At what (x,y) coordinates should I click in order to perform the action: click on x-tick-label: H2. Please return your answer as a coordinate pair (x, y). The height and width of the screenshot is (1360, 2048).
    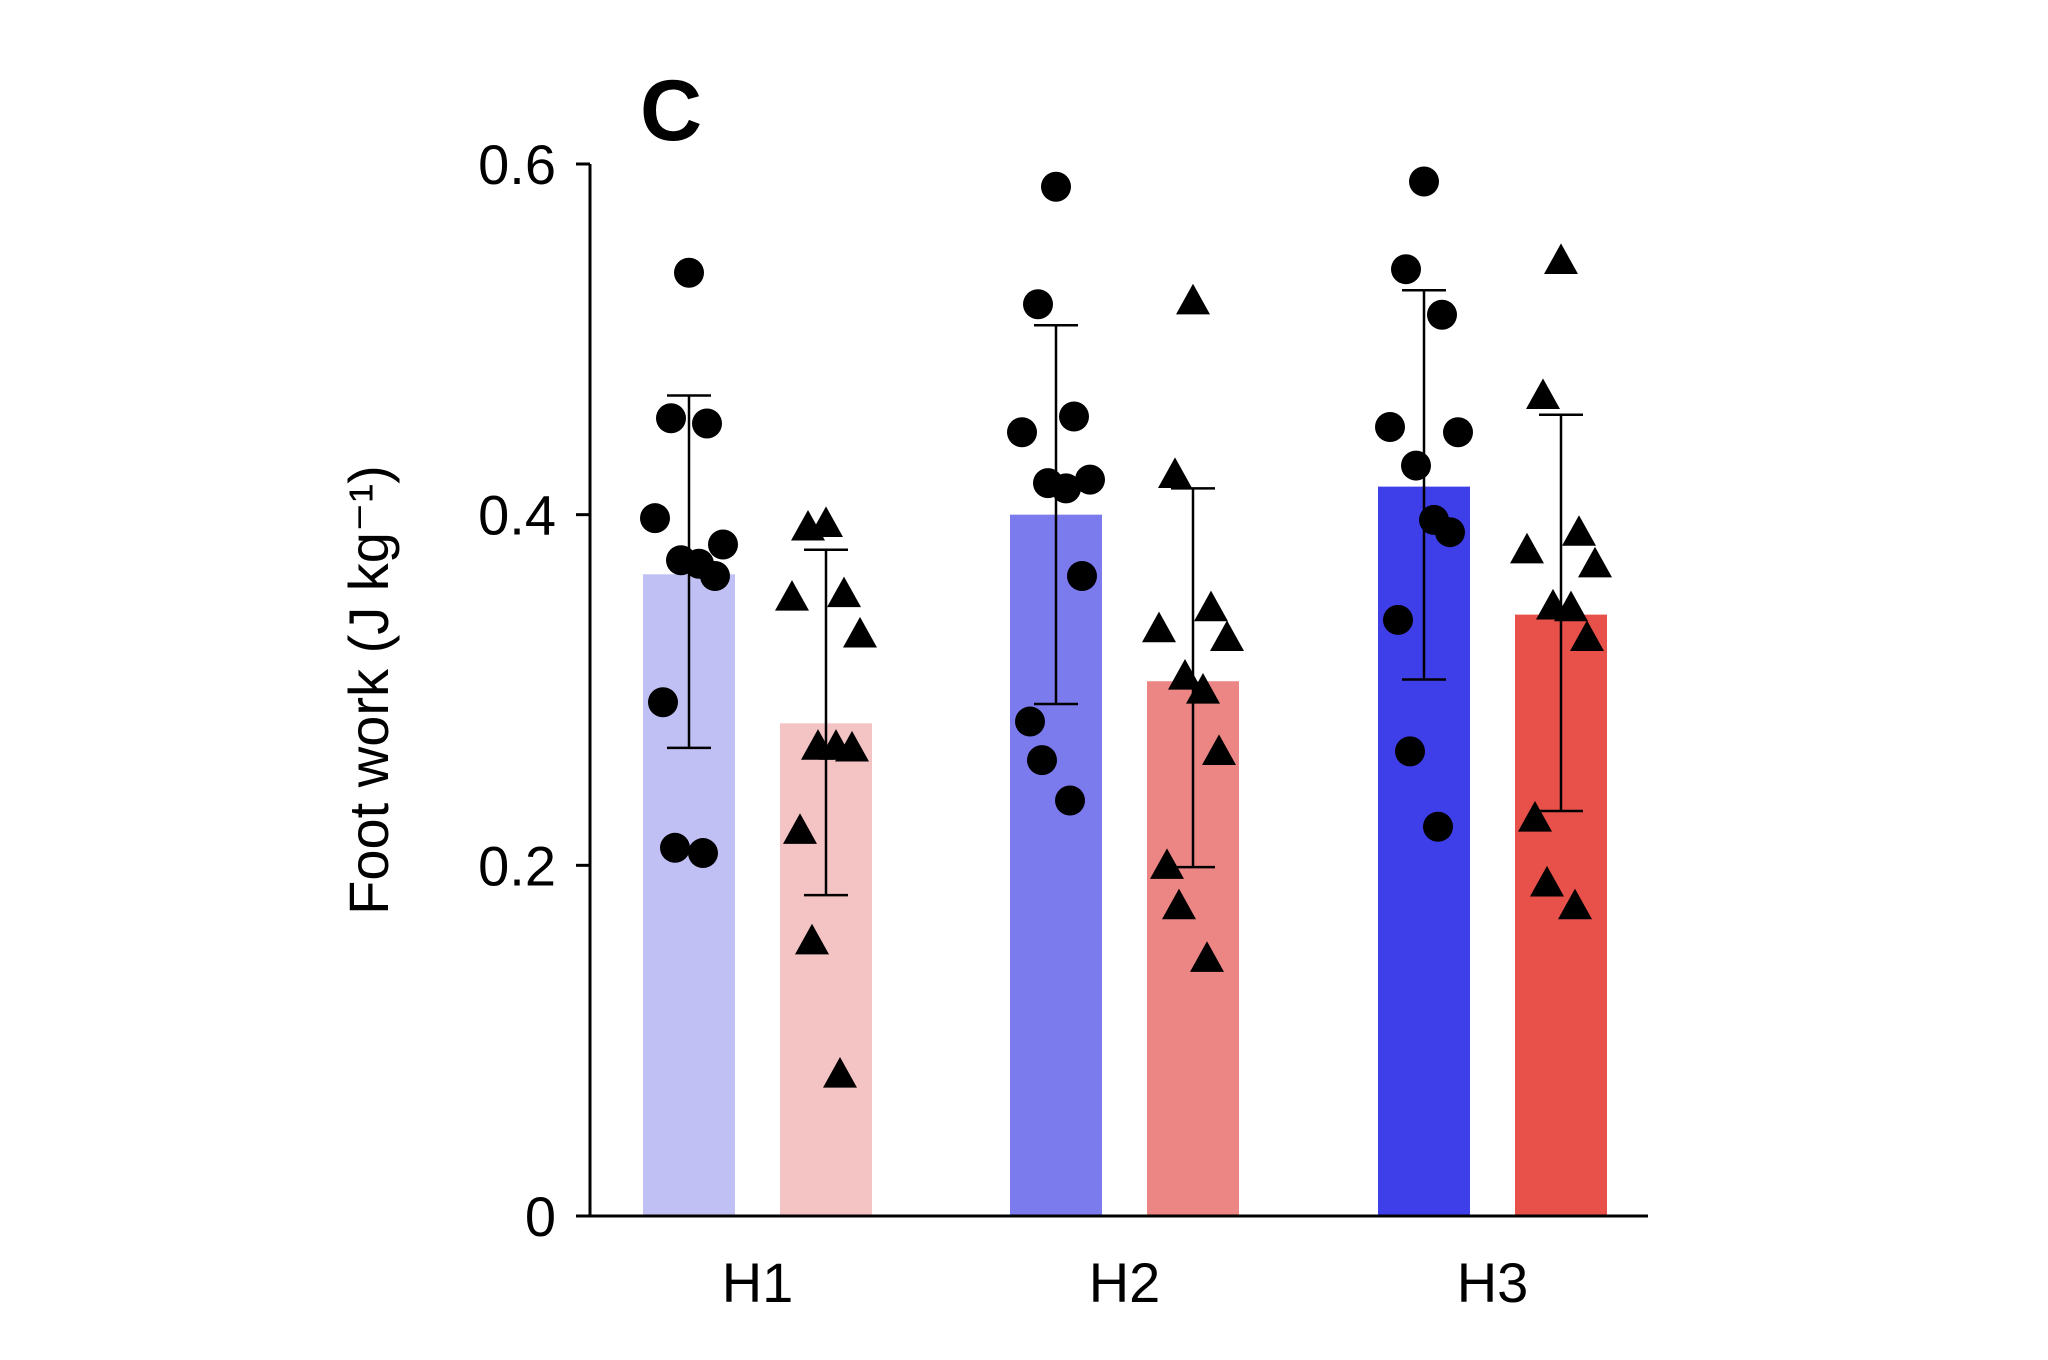
    Looking at the image, I should click on (1125, 1282).